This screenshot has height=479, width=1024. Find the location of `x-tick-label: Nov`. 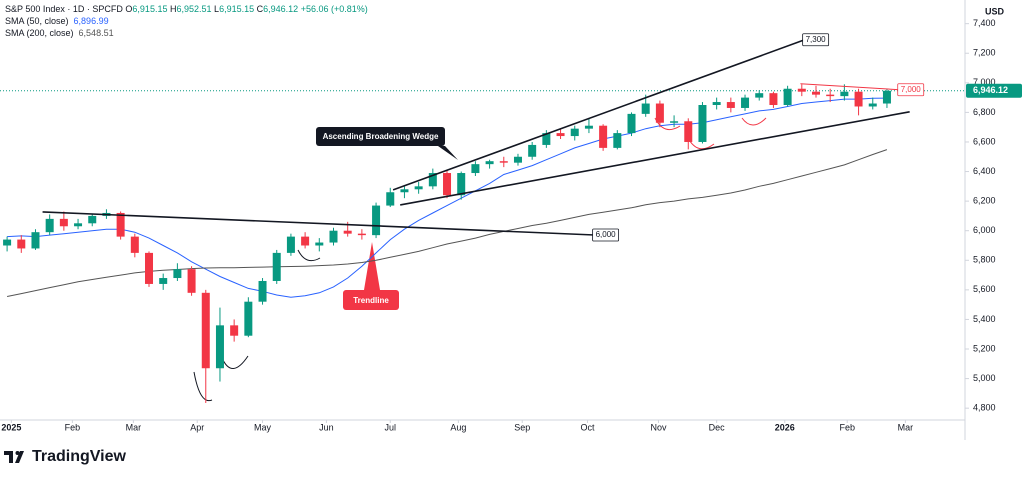

x-tick-label: Nov is located at coordinates (658, 427).